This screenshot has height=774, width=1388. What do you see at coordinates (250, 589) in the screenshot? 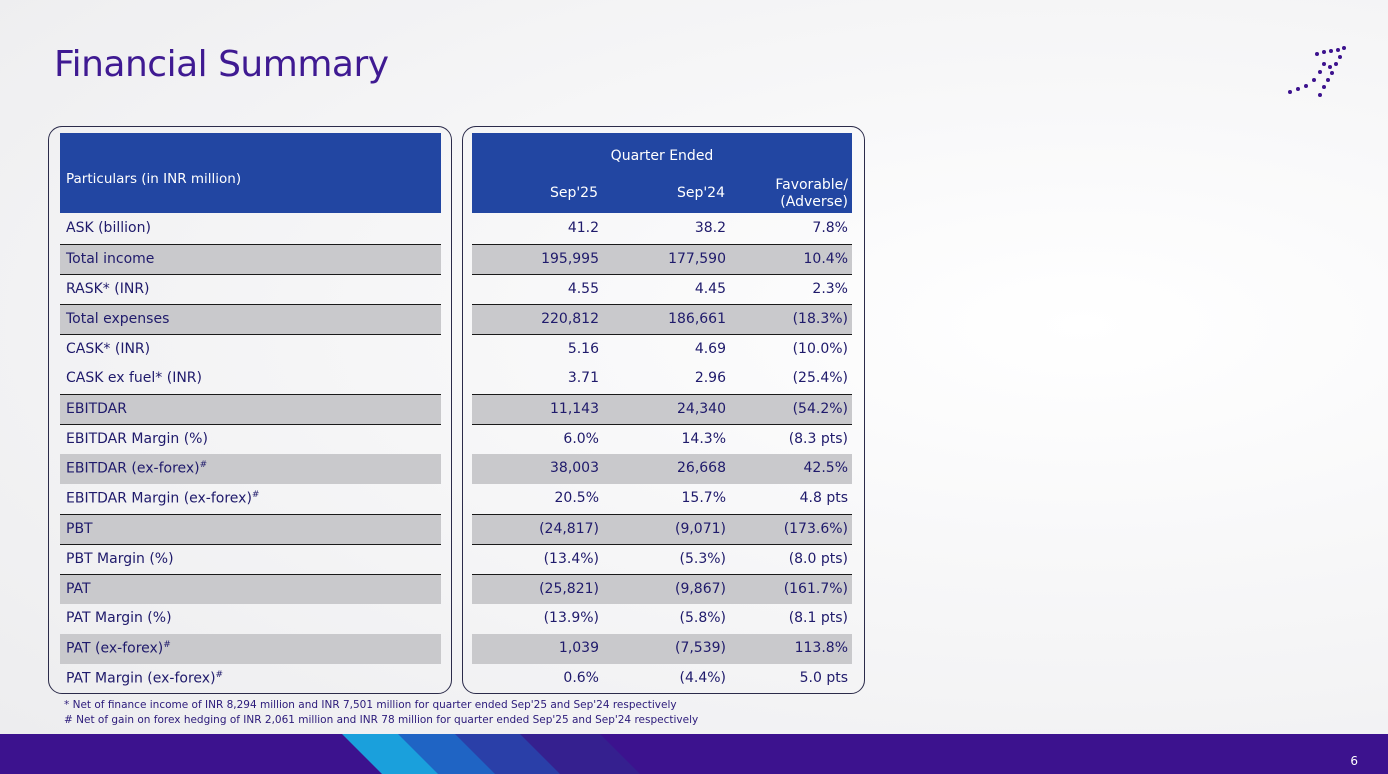
I see `table-row: PAT` at bounding box center [250, 589].